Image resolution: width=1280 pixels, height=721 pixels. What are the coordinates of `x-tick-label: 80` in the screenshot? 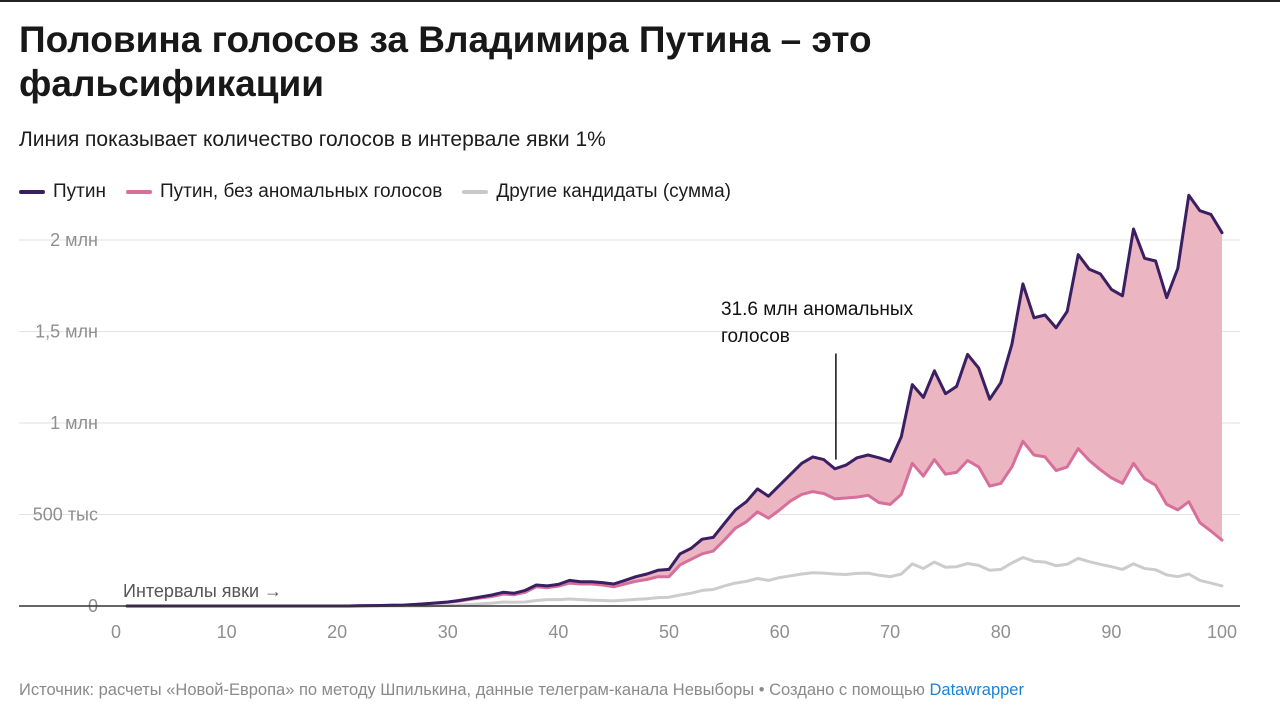 It's located at (1001, 632).